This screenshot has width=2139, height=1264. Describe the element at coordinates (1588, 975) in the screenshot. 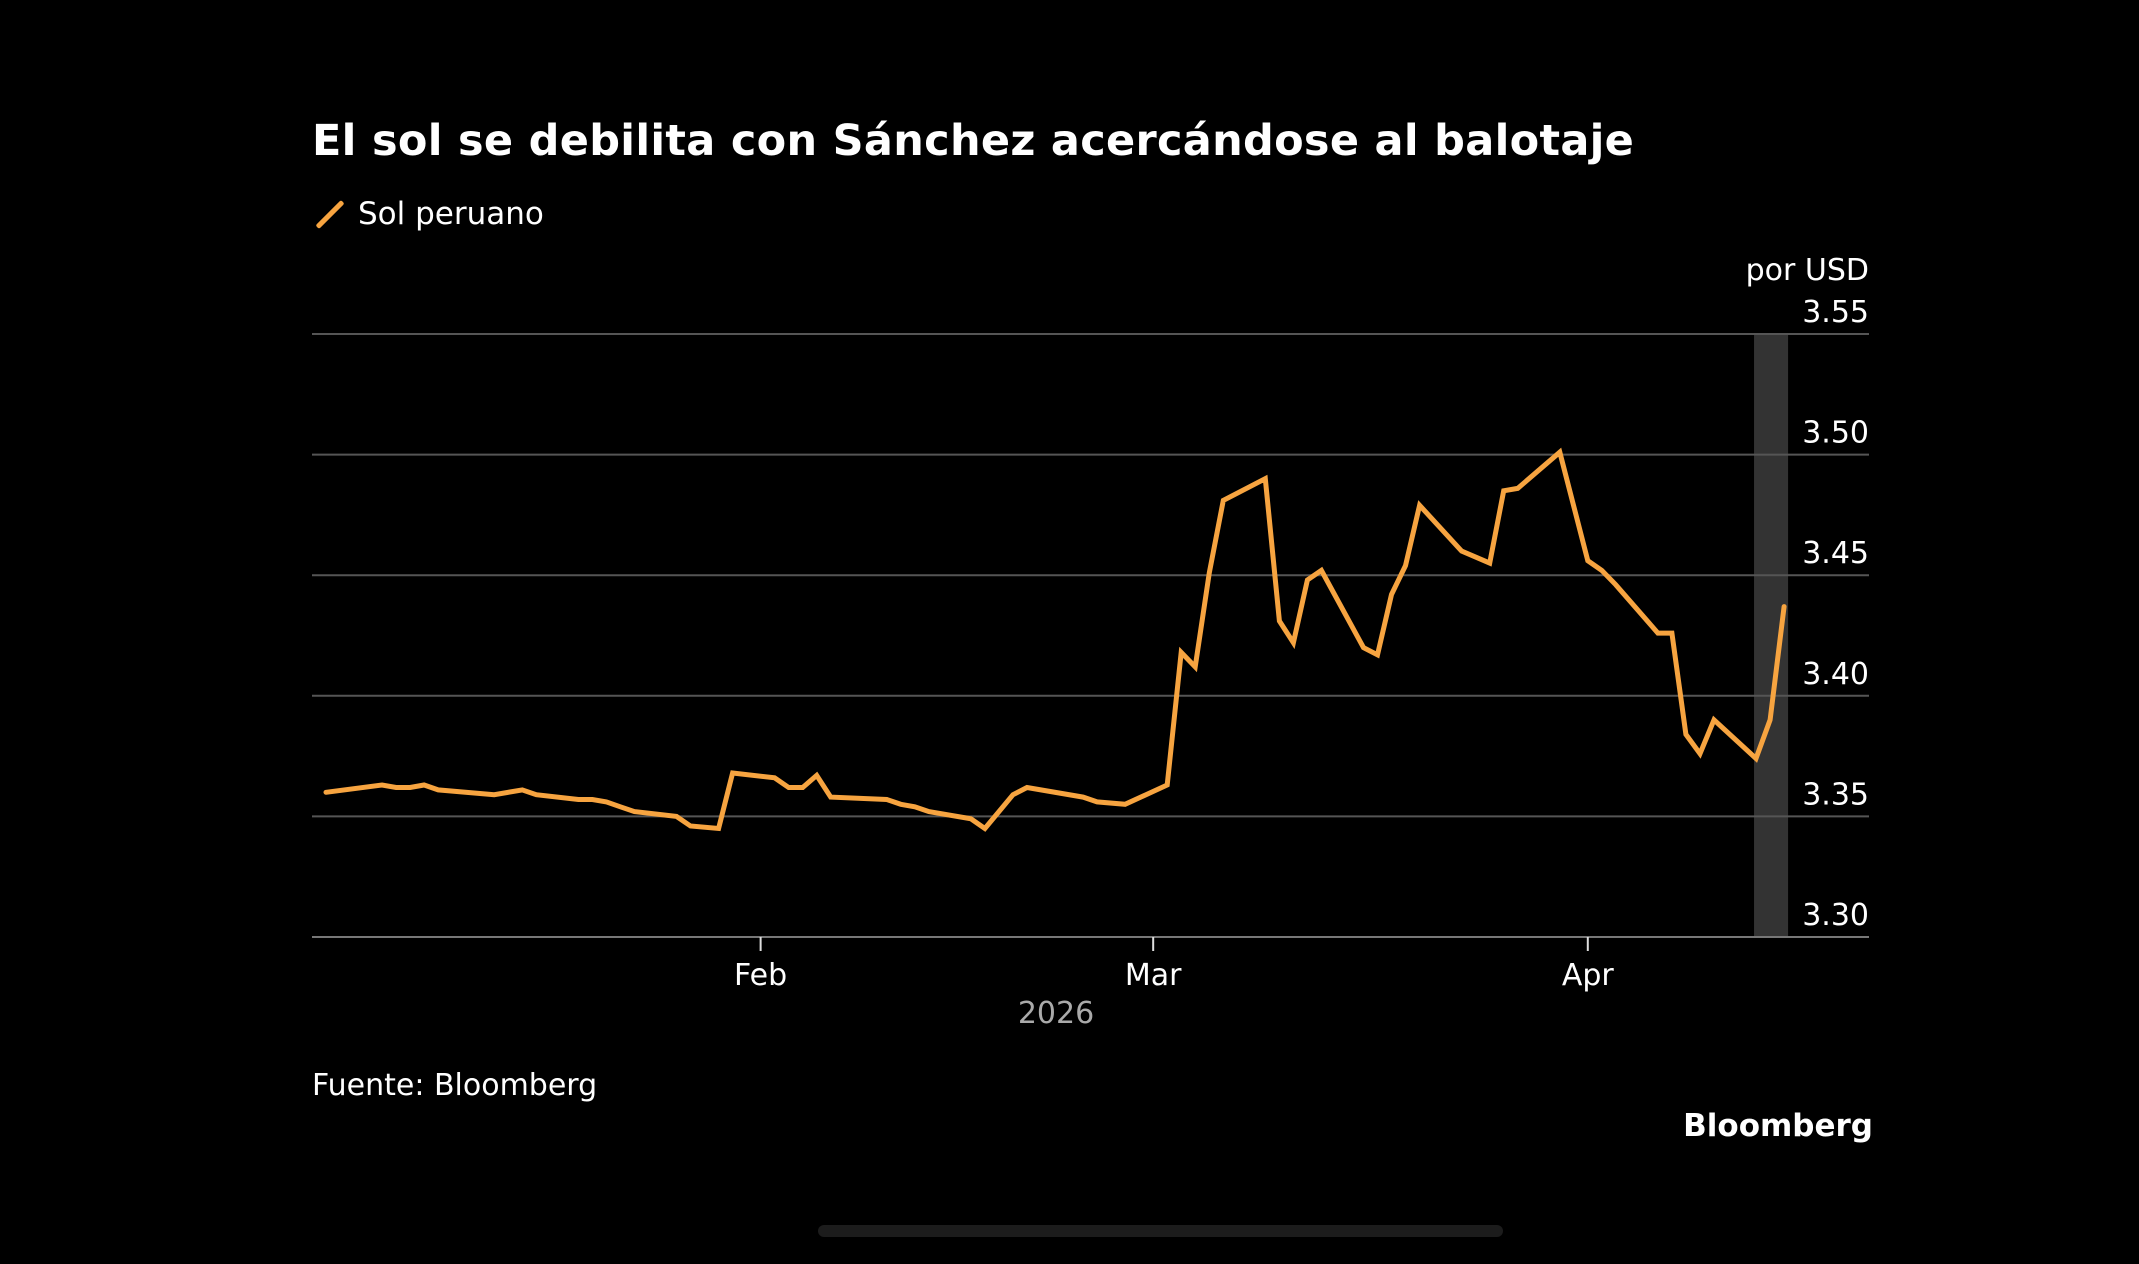

I see `x-tick-label: Apr` at that location.